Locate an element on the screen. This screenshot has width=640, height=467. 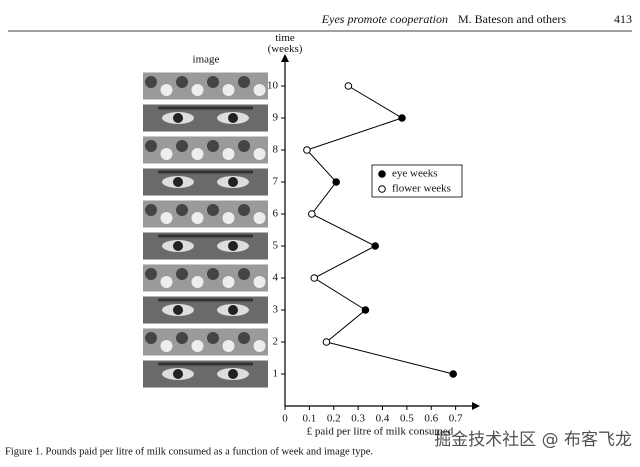
x-tick-label: 0.5 is located at coordinates (407, 419).